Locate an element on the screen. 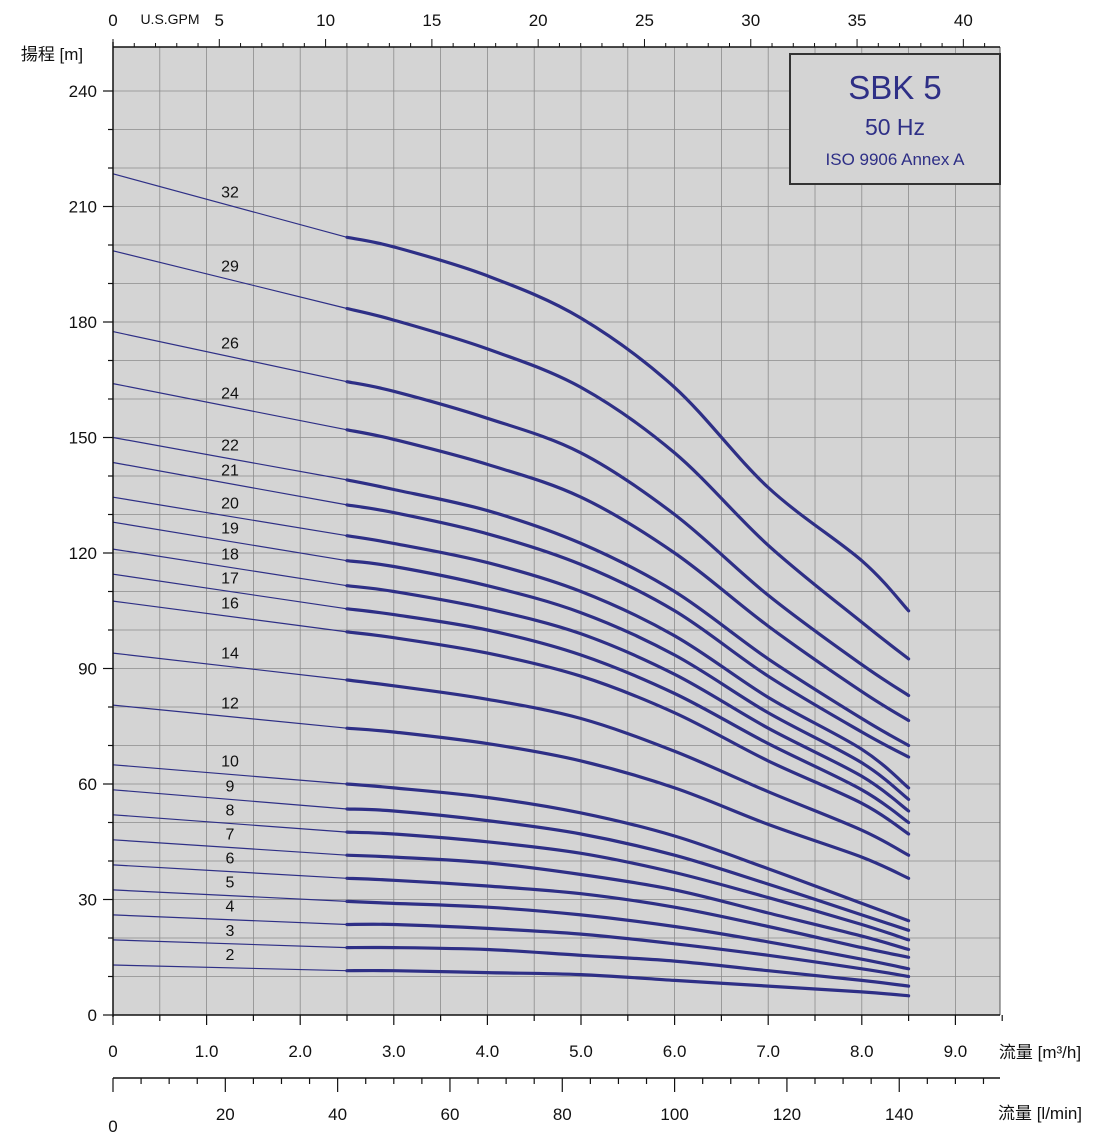 The height and width of the screenshot is (1137, 1095). x-tick-label: 7.0 is located at coordinates (768, 1051).